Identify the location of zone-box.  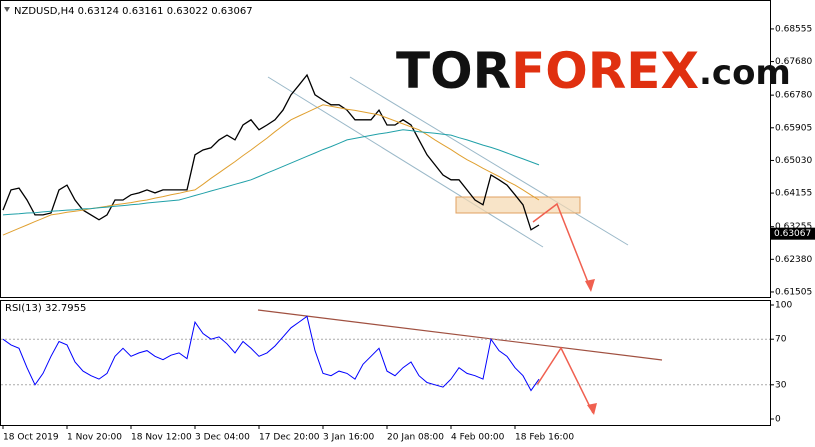
(518, 205).